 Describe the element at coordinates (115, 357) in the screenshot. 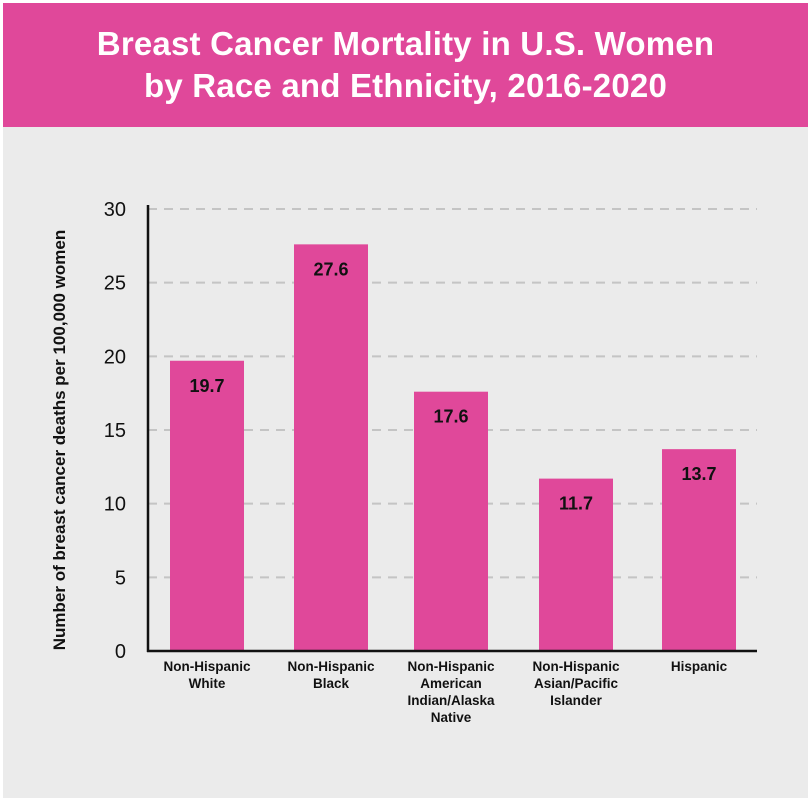

I see `y-tick-label-20: 20` at that location.